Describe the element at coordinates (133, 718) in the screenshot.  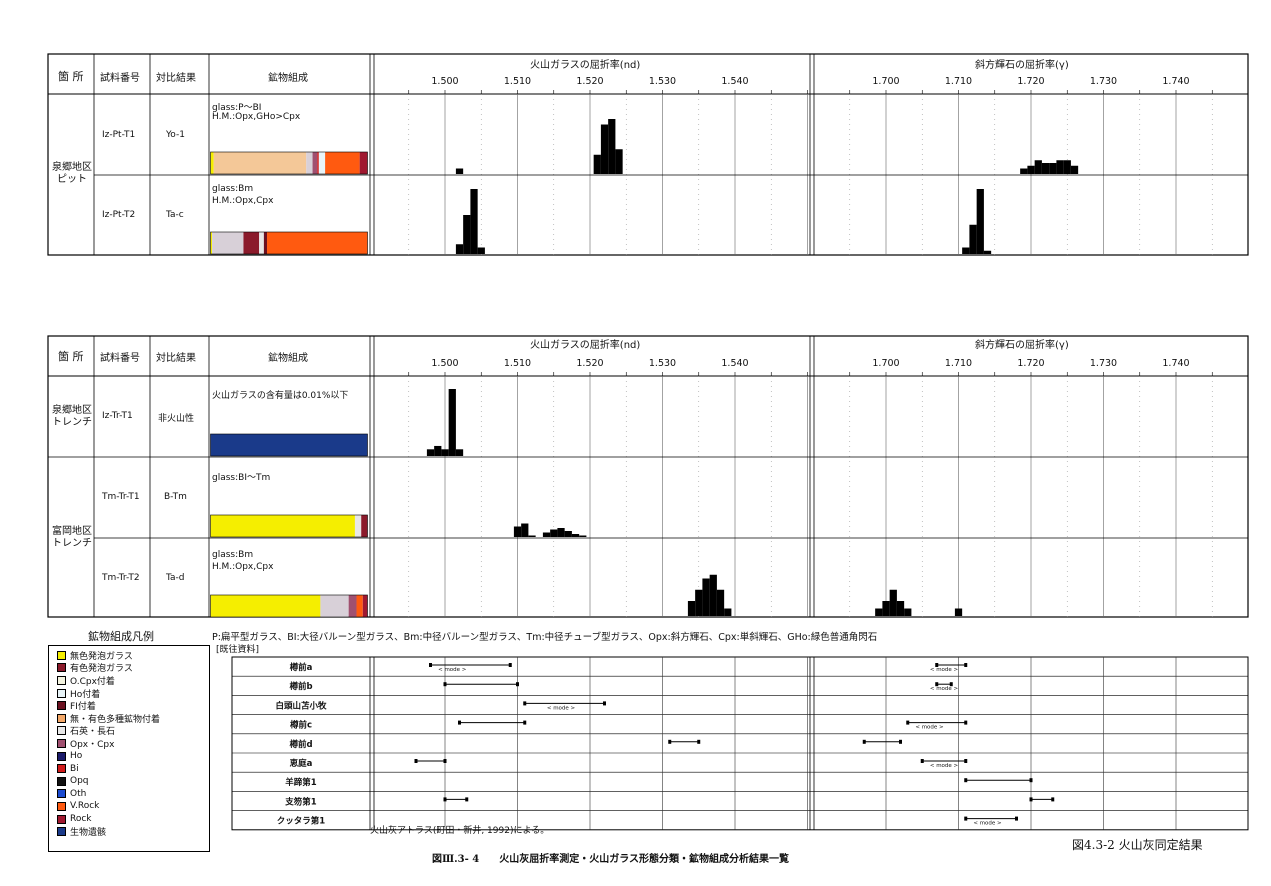
I see `legend-item: 無・有色多種鉱物付着` at that location.